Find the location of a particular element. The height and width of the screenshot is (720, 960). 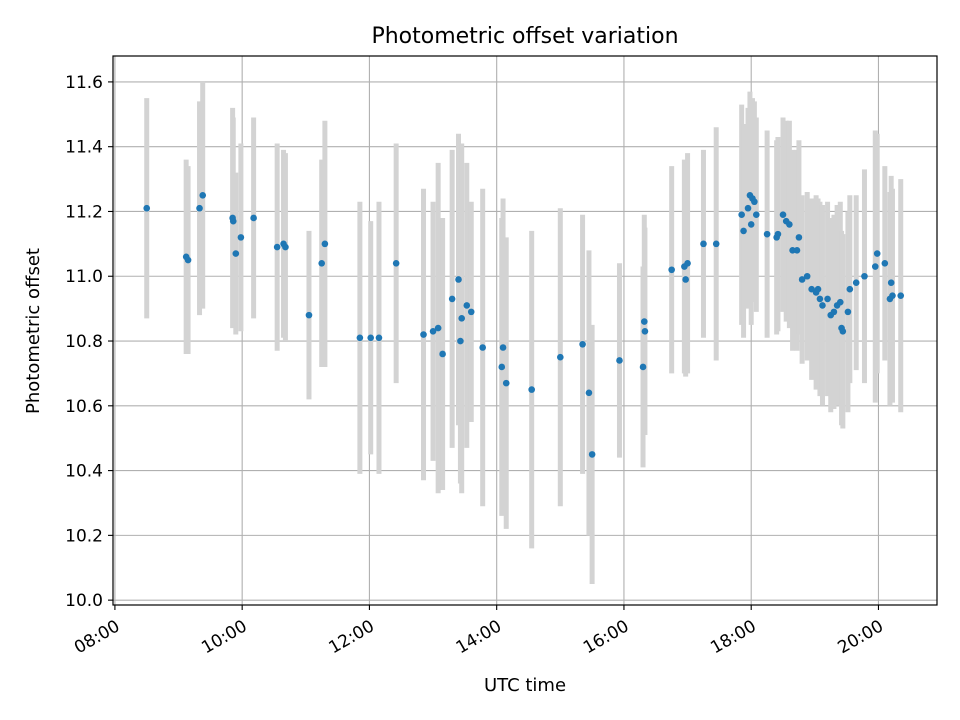

x-axis-label: UTC time is located at coordinates (525, 685).